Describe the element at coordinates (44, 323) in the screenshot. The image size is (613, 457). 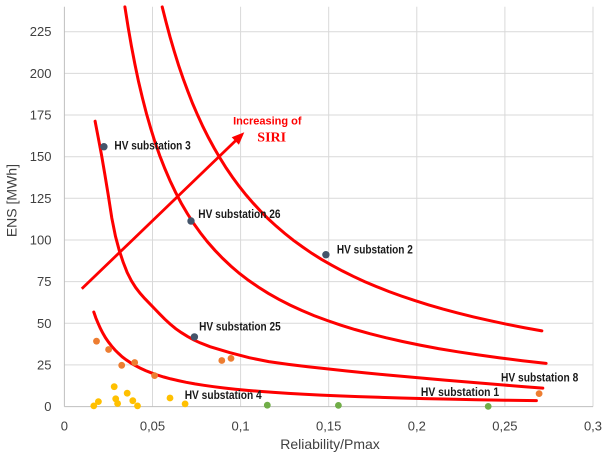
I see `svg-text: 50` at that location.